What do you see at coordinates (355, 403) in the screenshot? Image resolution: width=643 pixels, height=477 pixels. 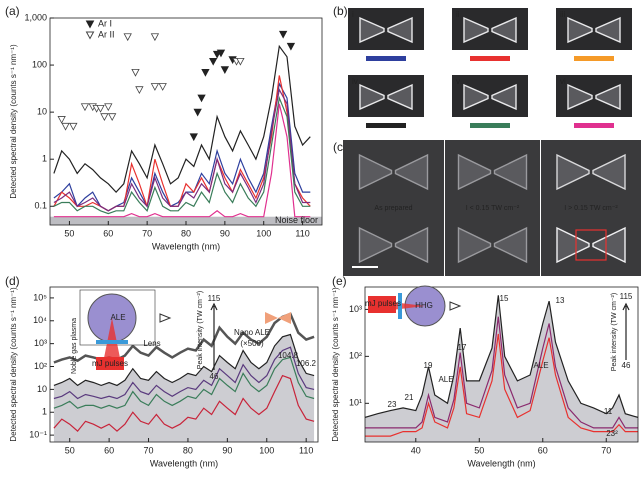 I see `y-tick-label: 10¹` at bounding box center [355, 403].